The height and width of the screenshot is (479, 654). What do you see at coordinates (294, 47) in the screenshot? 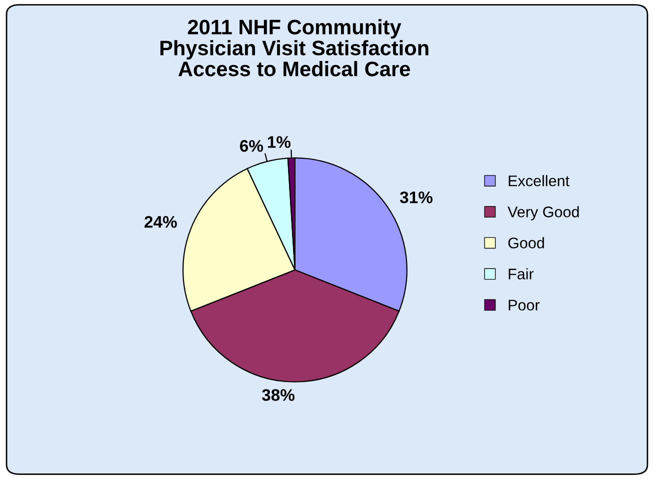
I see `chart-title: 2011 NHF Community Physician Visit Satisfaction Access to Medical Care` at bounding box center [294, 47].